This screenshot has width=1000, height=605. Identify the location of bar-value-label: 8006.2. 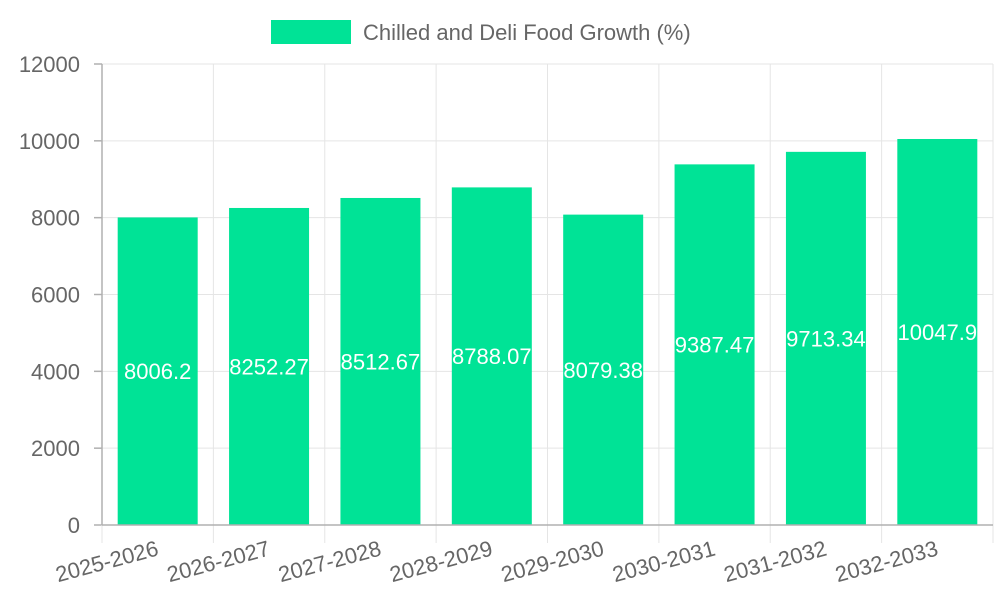
(157, 371).